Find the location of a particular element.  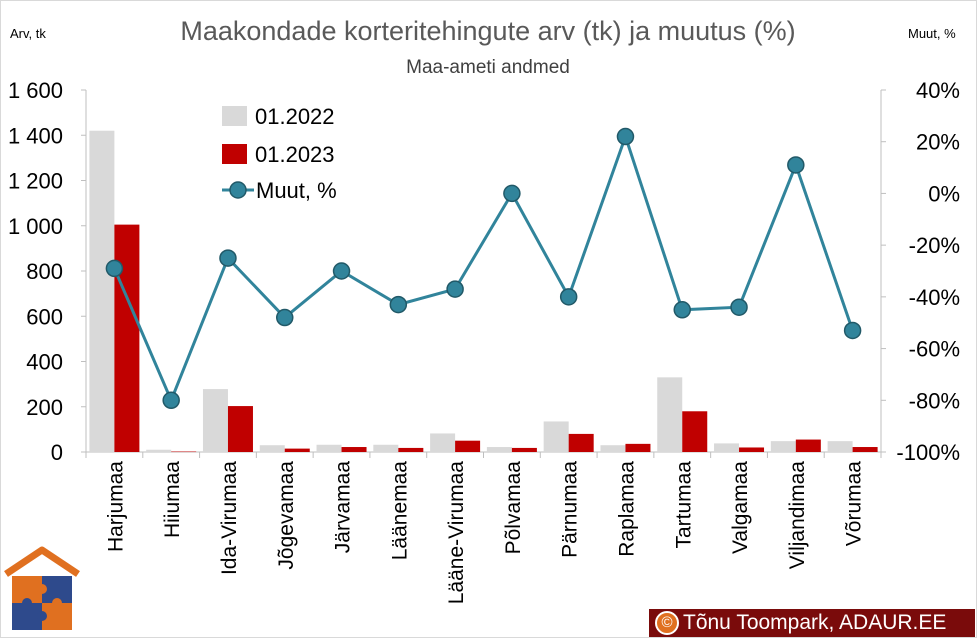

y-tick-label-left: 600 is located at coordinates (44, 316).